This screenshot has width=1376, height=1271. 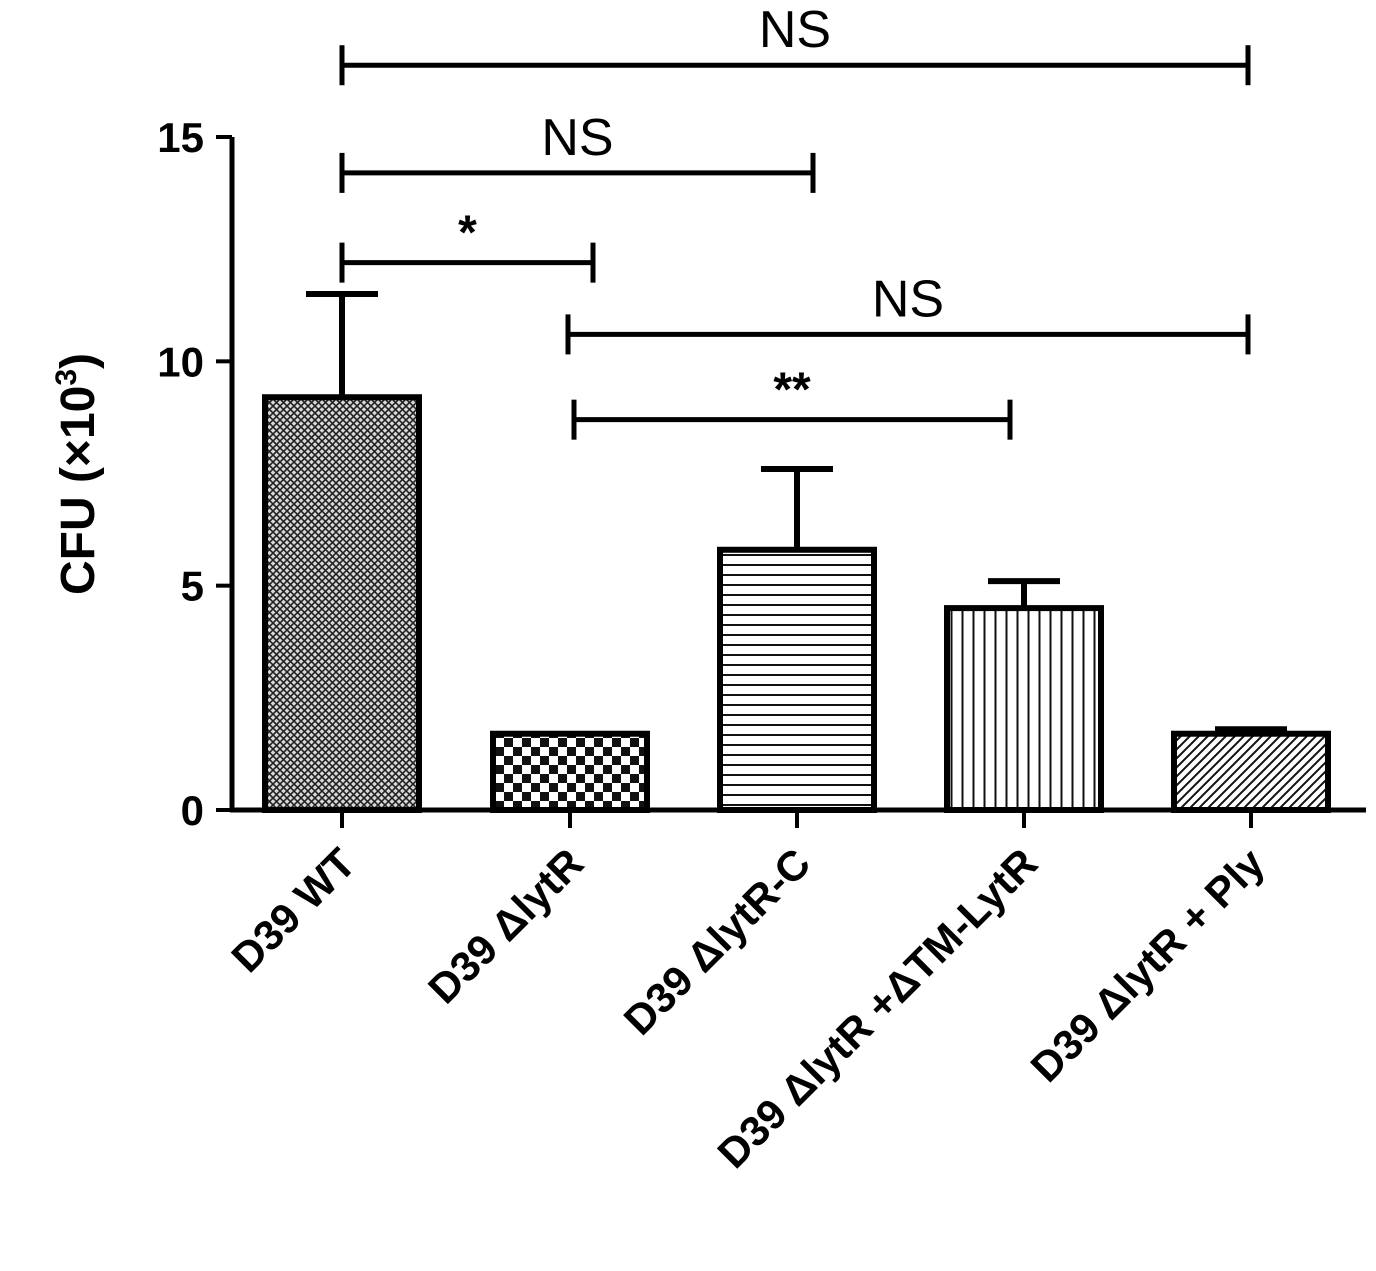 What do you see at coordinates (1148, 965) in the screenshot?
I see `category-label: D39 ΔlytR + Ply` at bounding box center [1148, 965].